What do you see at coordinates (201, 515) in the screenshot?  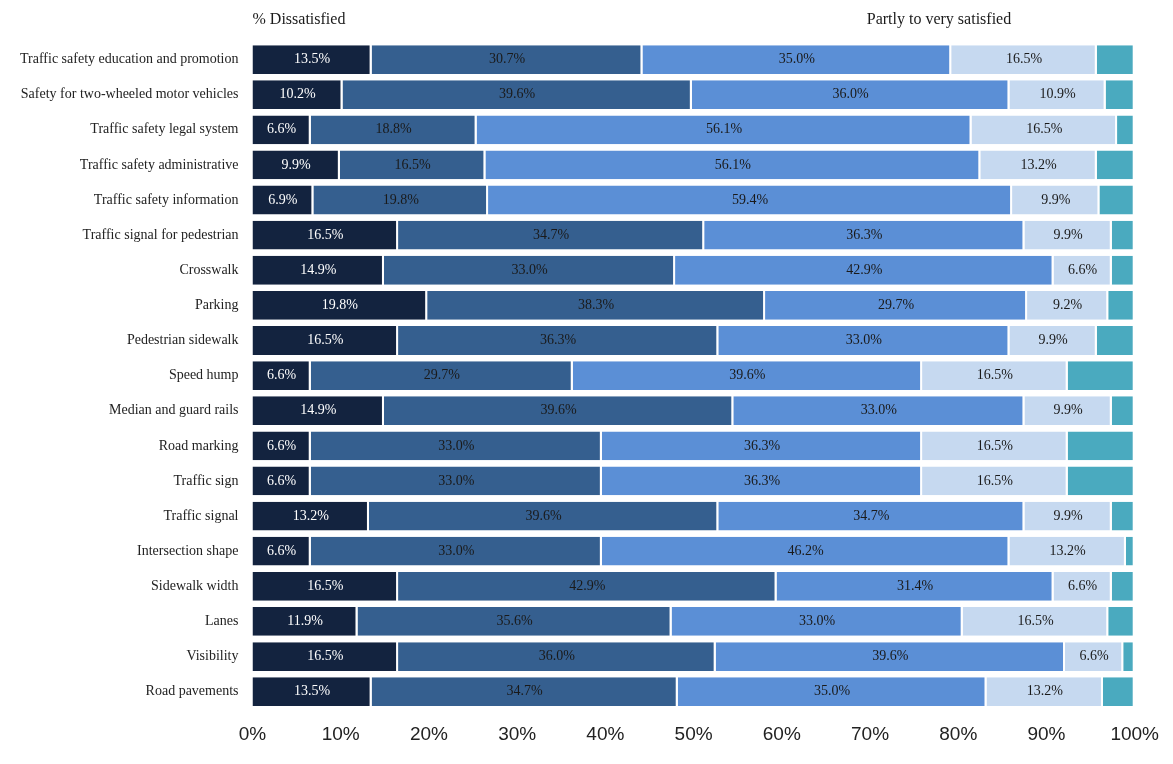 I see `y-tick-label: Traffic signal` at bounding box center [201, 515].